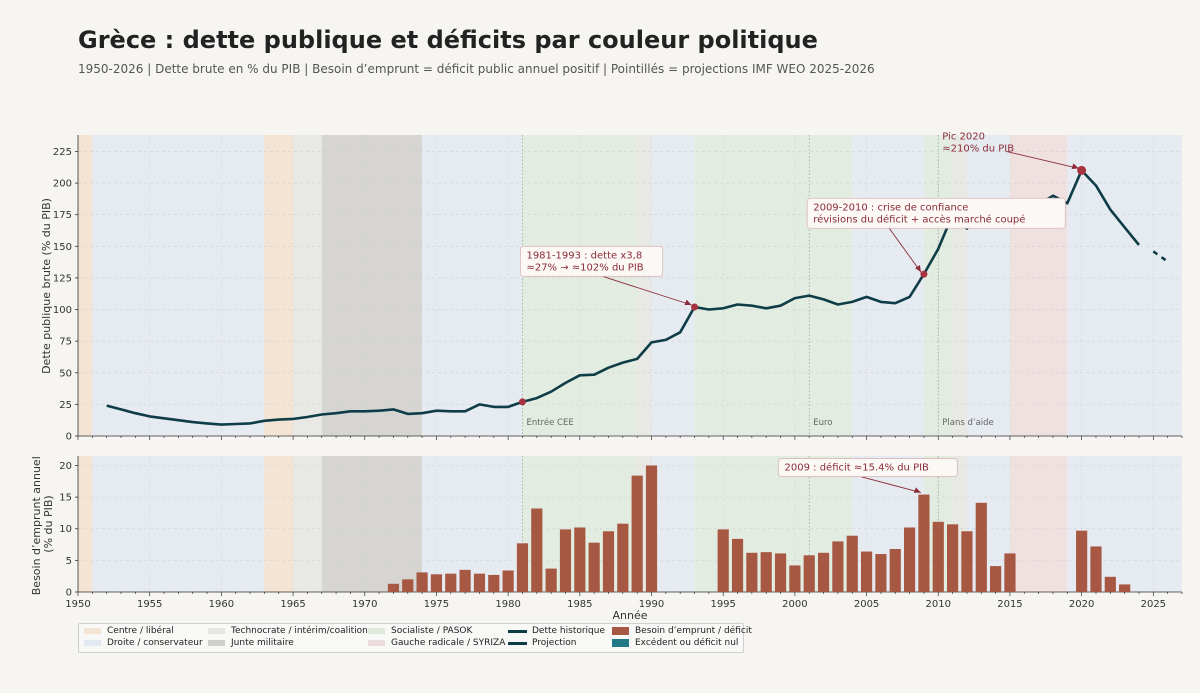 Image resolution: width=1200 pixels, height=693 pixels. I want to click on y-tick-label: 25, so click(65, 405).